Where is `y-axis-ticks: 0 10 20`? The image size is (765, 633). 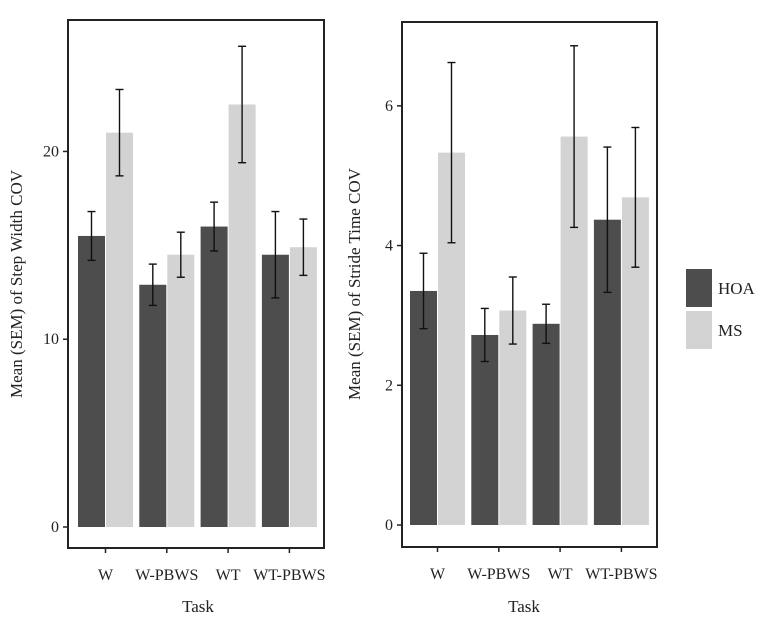
y-axis-ticks: 0 10 20 is located at coordinates (55, 339).